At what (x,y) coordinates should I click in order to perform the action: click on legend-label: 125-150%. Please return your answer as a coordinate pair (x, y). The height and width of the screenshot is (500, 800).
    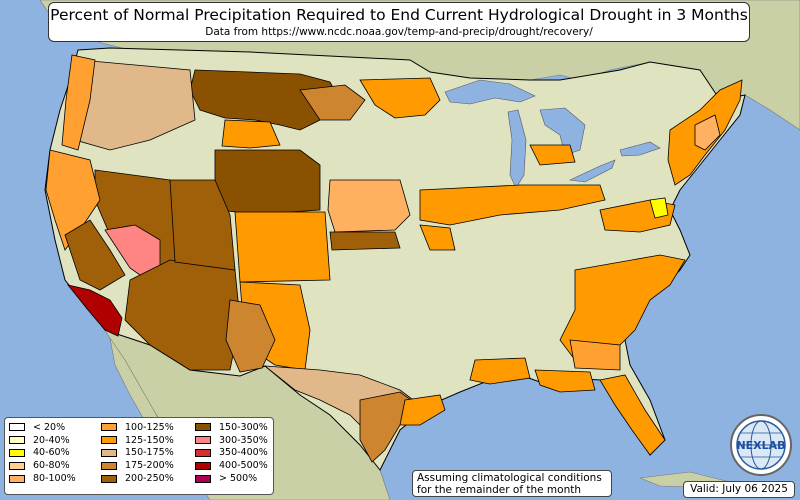
    Looking at the image, I should click on (149, 440).